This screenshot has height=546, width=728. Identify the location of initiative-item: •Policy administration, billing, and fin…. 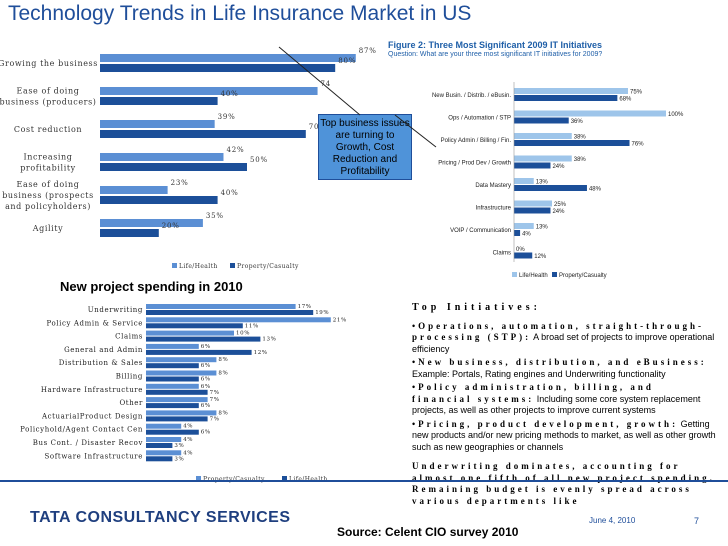
(564, 399).